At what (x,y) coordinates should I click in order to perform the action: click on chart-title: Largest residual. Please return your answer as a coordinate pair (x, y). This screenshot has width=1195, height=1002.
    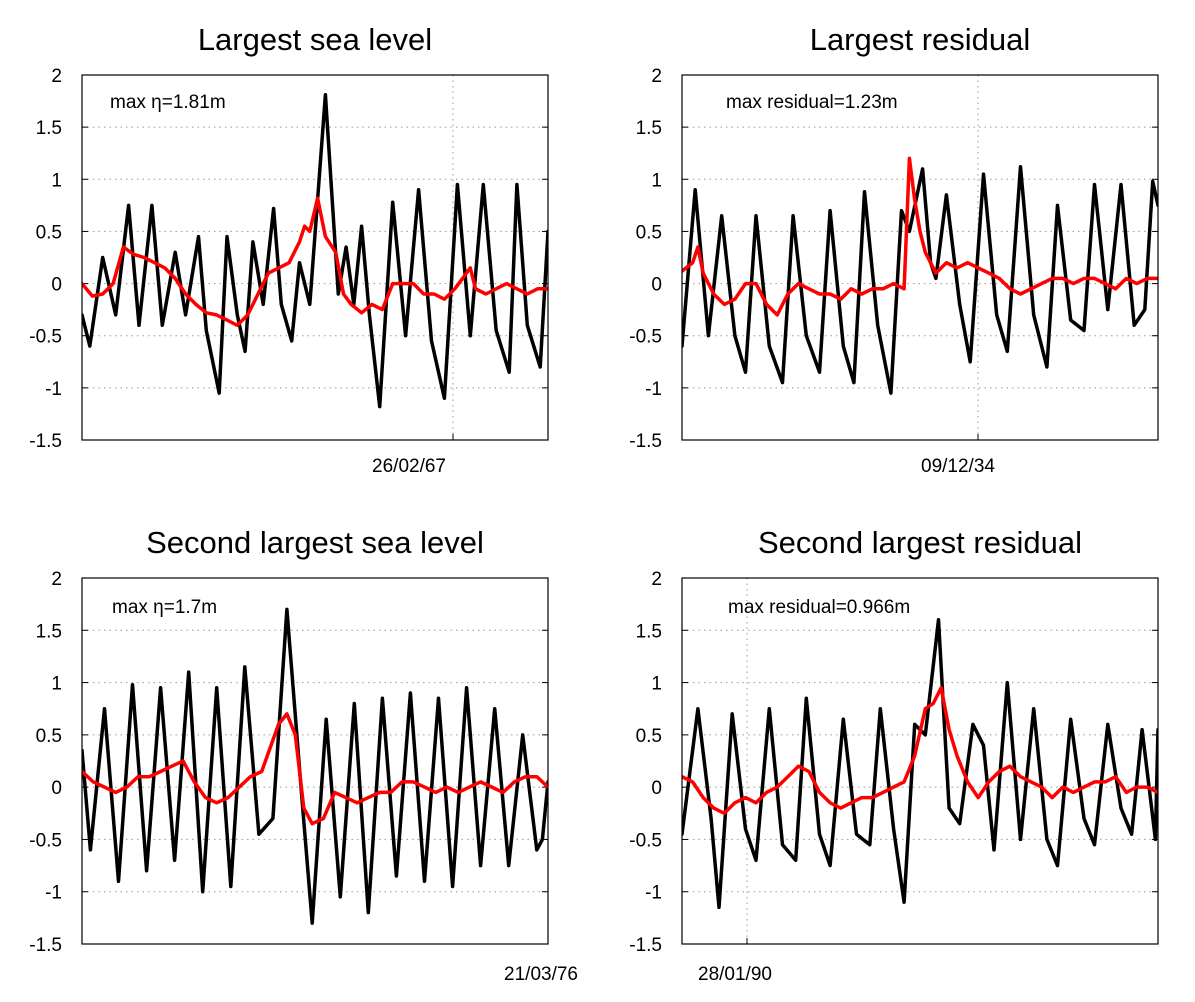
    Looking at the image, I should click on (920, 39).